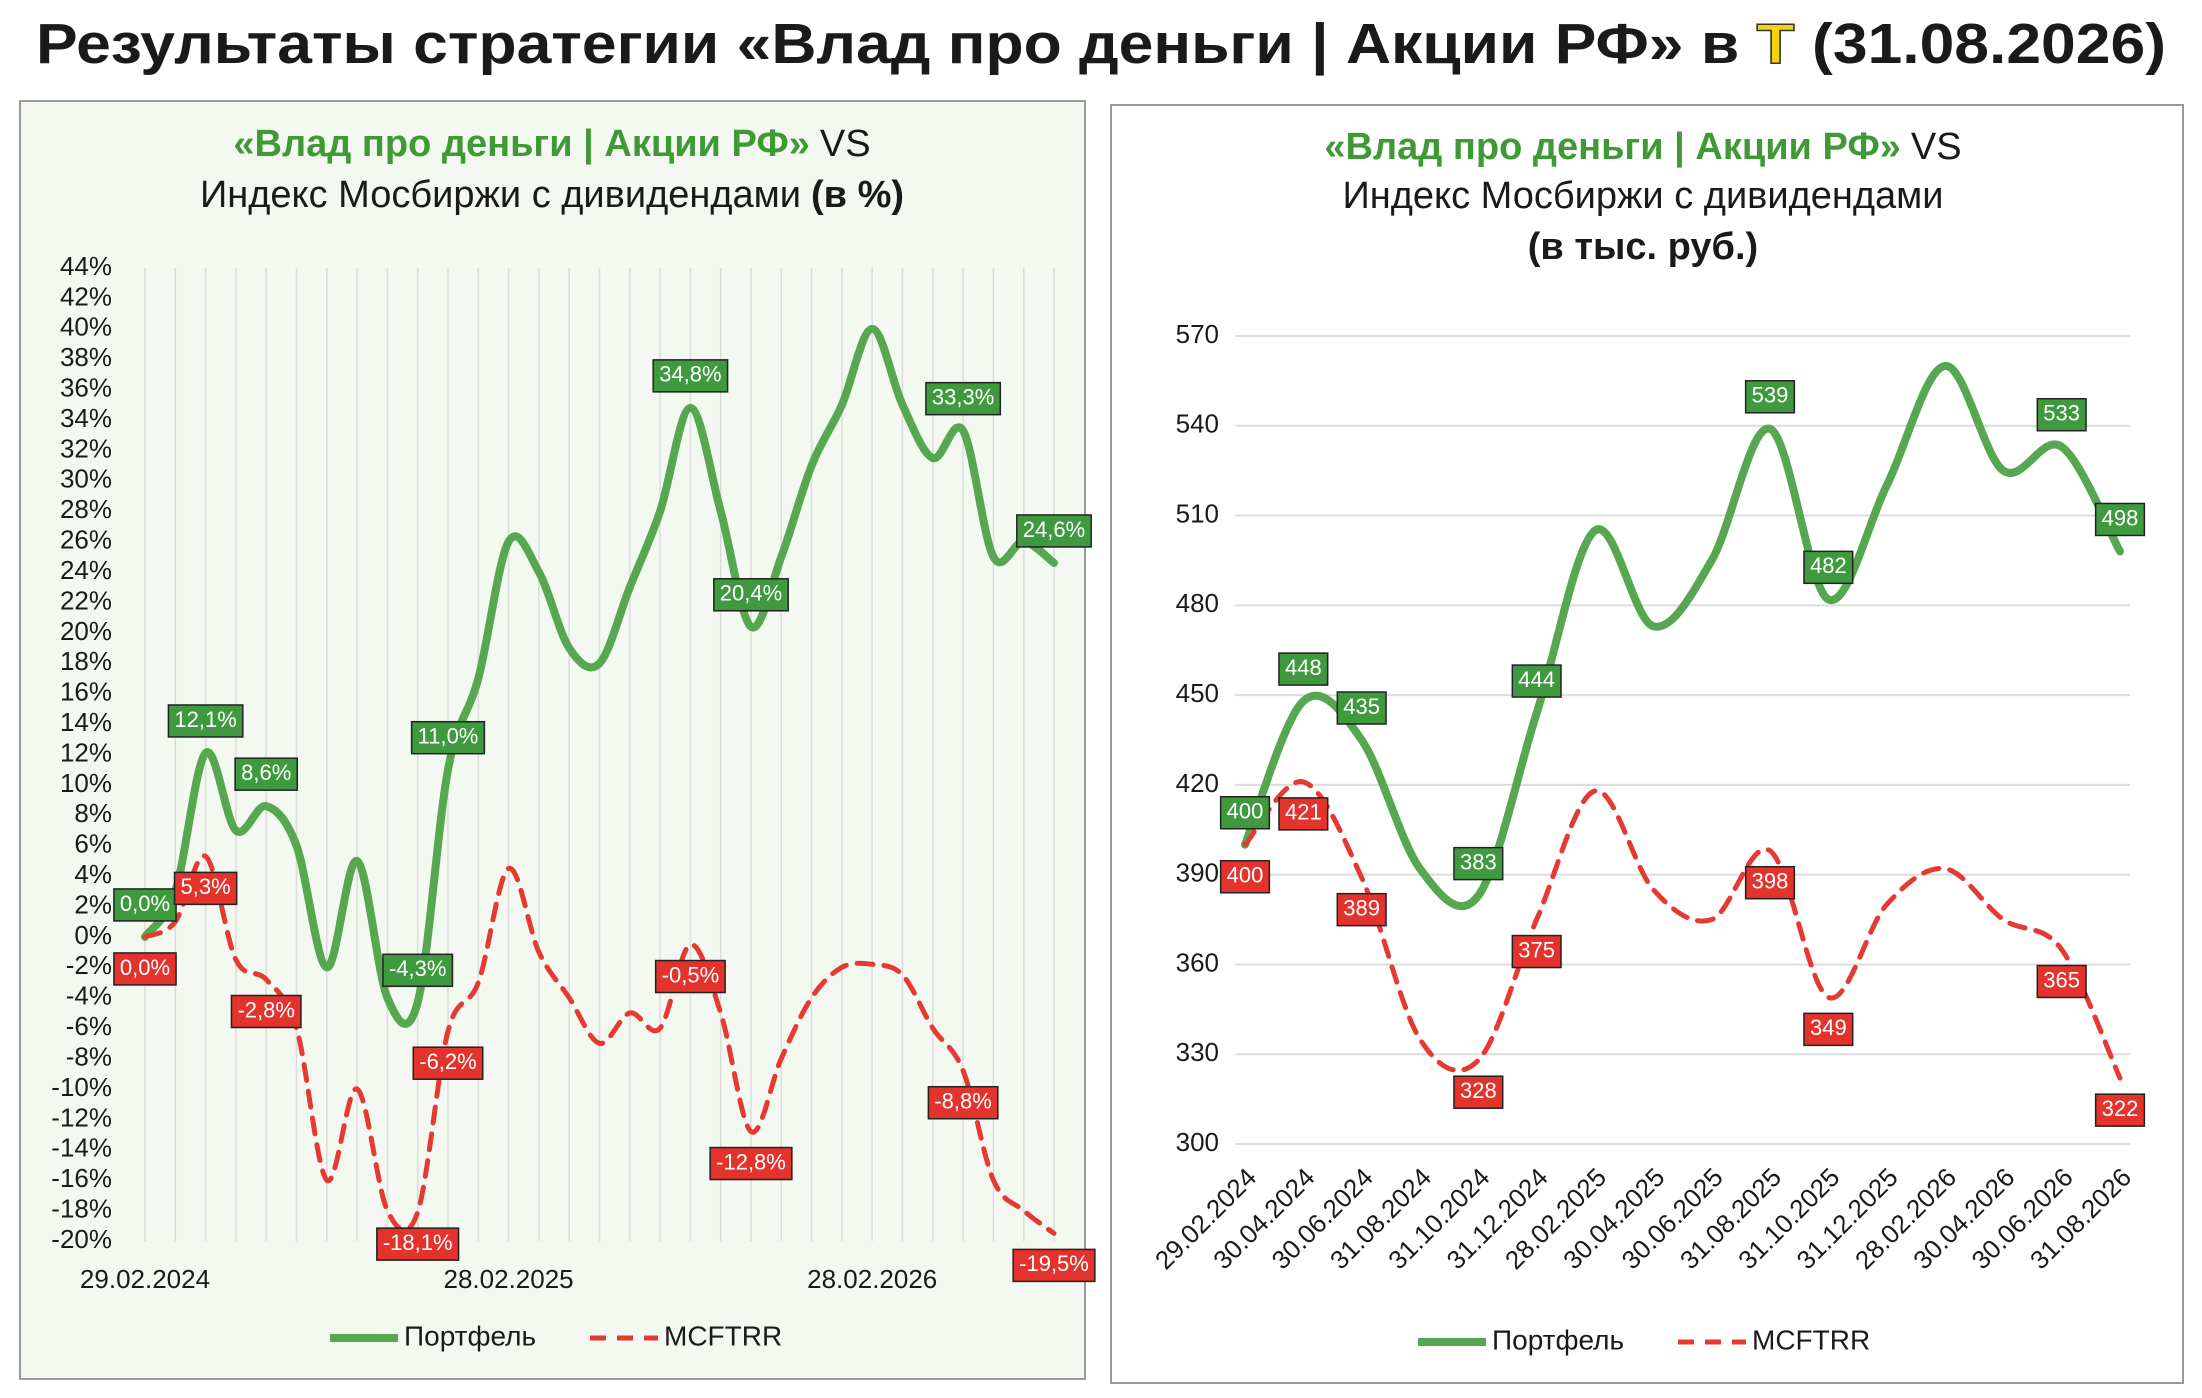  What do you see at coordinates (1197, 1052) in the screenshot?
I see `y-tick-label: 330` at bounding box center [1197, 1052].